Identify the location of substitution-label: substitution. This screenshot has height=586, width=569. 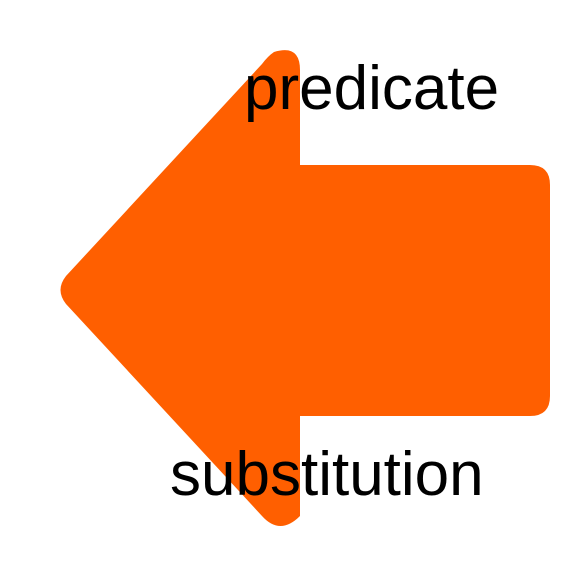
(327, 474).